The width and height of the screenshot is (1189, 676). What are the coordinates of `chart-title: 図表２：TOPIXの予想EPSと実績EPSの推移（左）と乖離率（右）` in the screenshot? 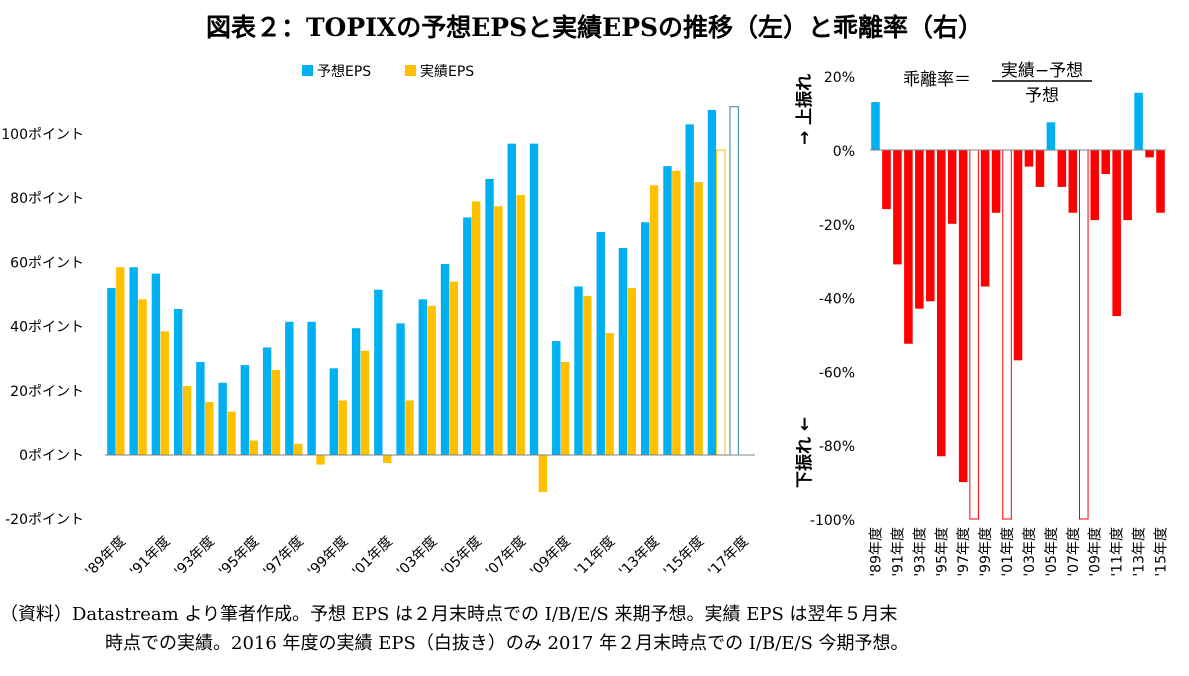 It's located at (594, 27).